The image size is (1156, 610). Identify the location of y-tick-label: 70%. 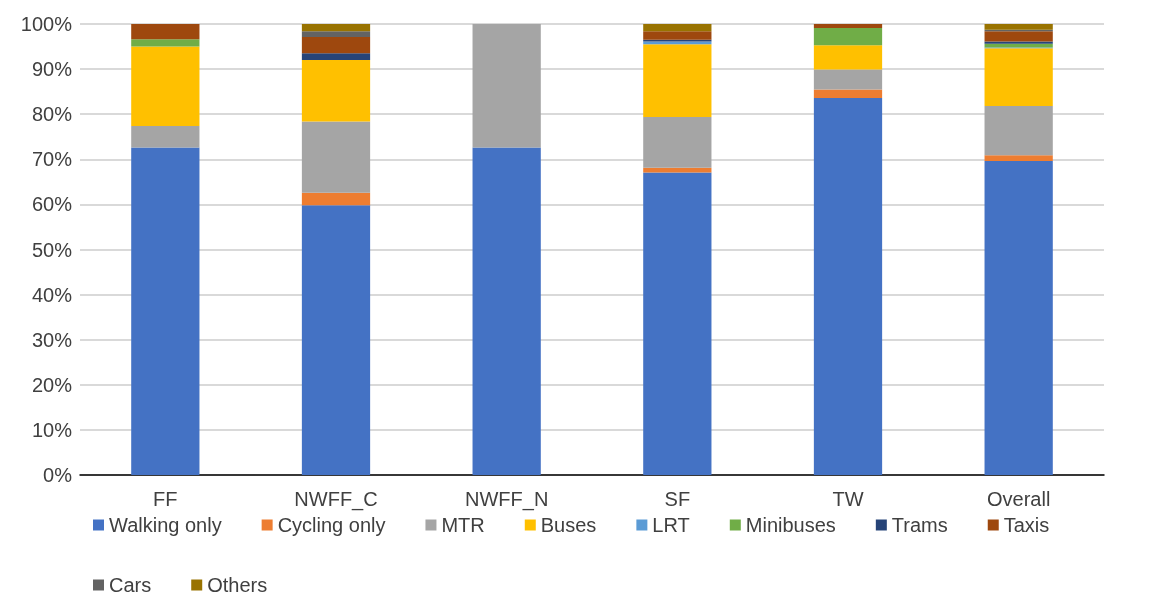
(52, 159).